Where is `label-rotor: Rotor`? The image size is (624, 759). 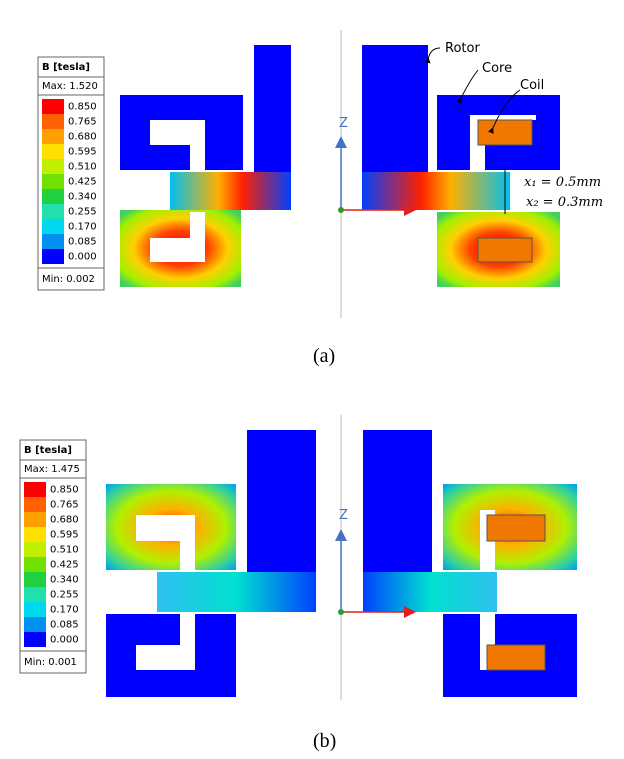 label-rotor: Rotor is located at coordinates (462, 48).